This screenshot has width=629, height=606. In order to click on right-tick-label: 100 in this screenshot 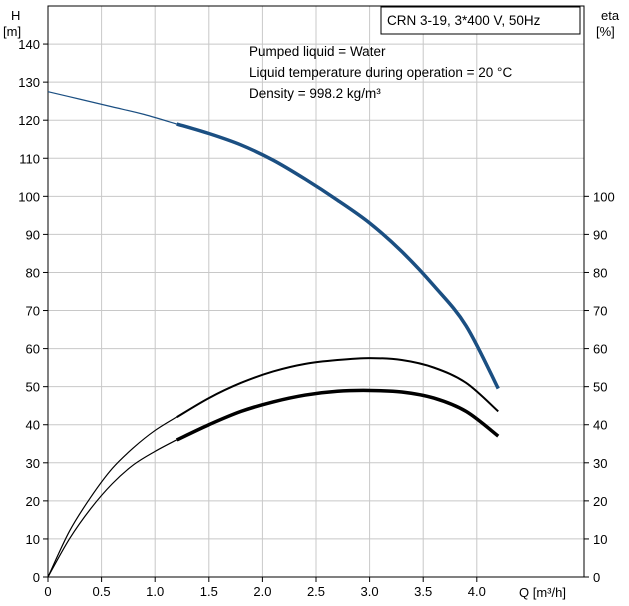, I will do `click(604, 196)`.